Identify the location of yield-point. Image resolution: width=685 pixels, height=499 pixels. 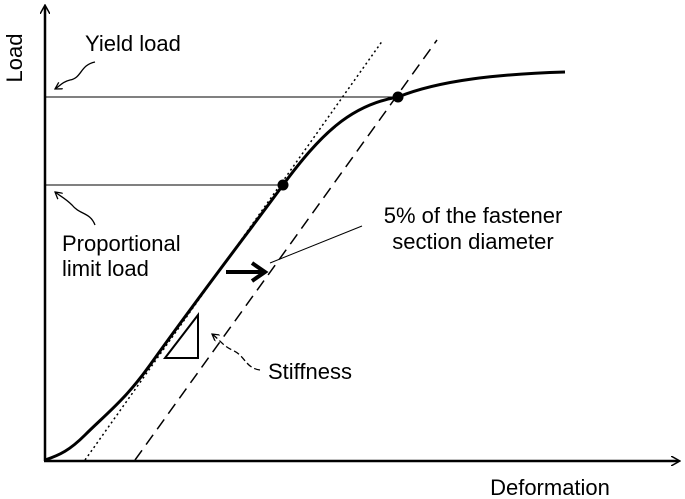
(398, 97).